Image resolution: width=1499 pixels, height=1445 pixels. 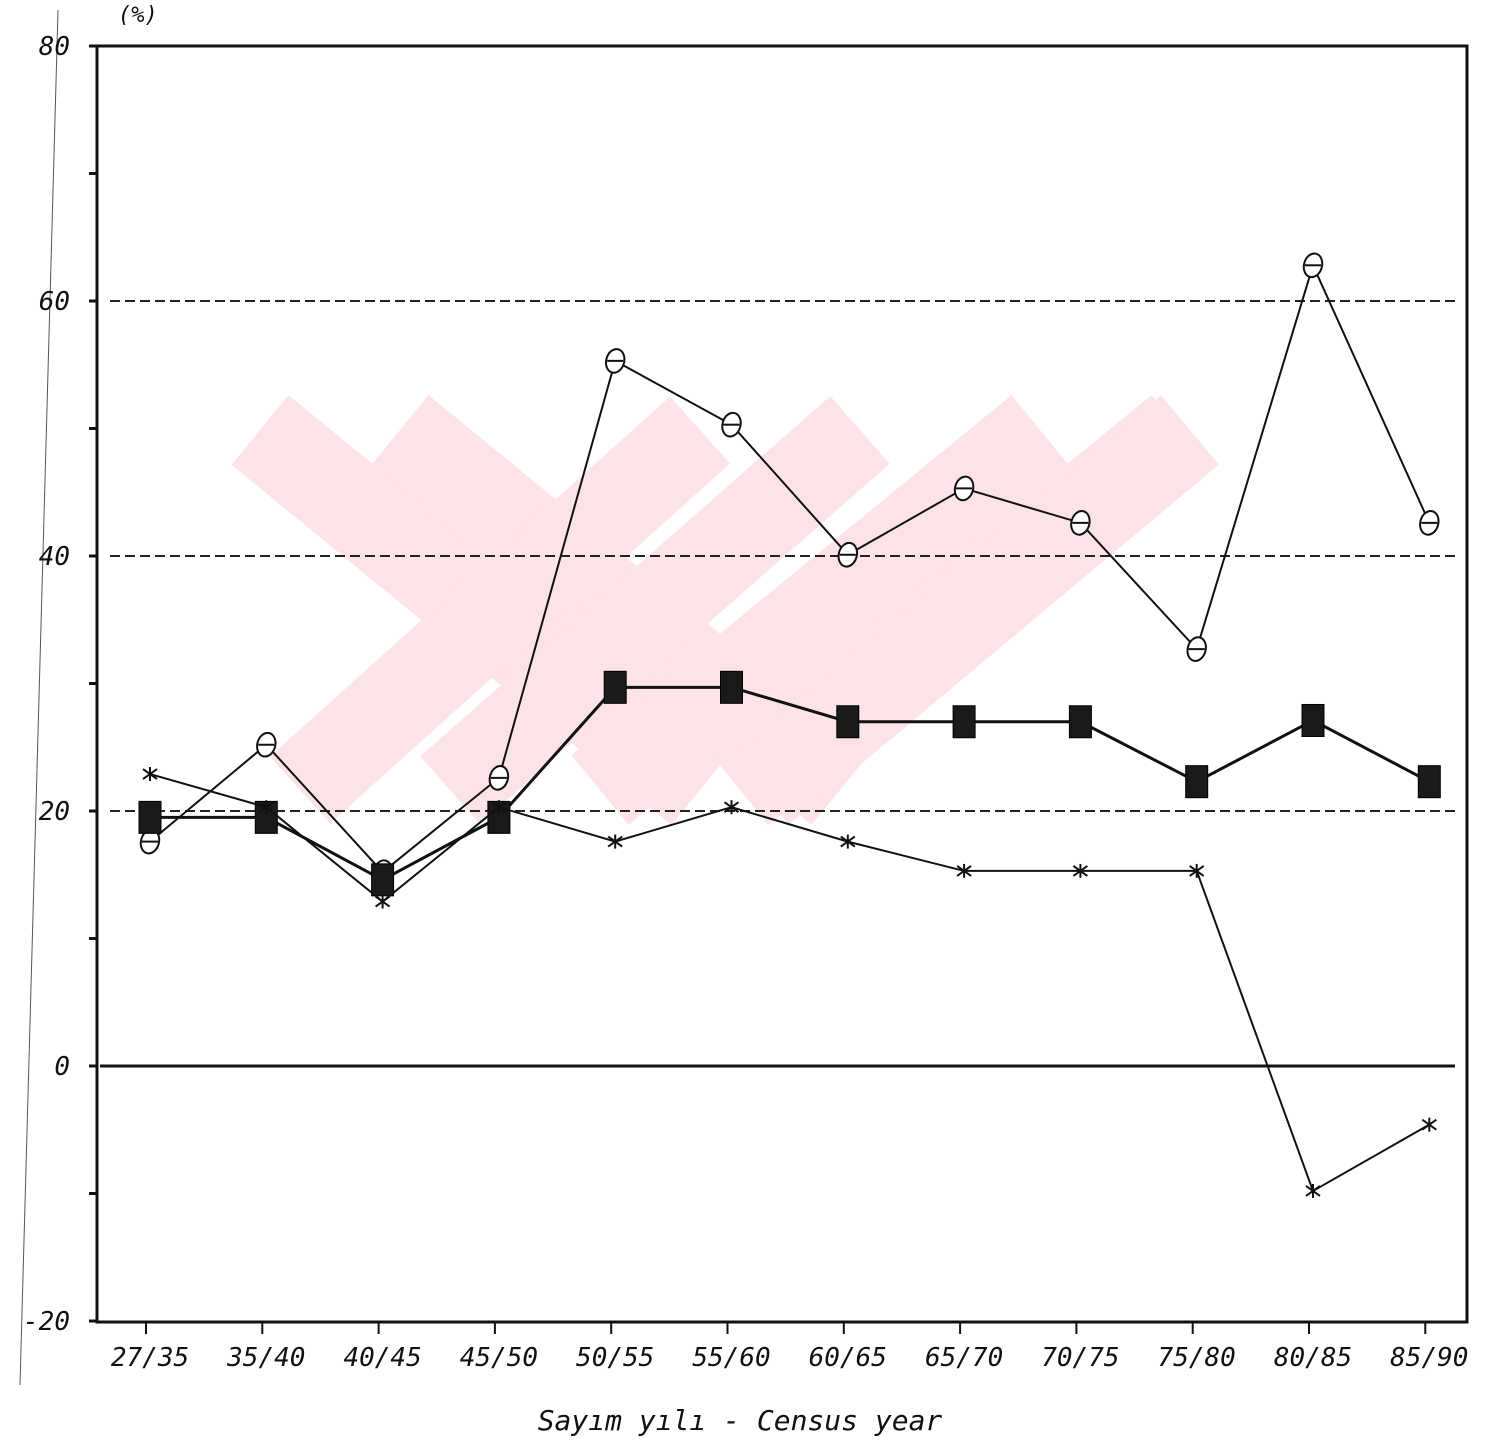 What do you see at coordinates (138, 15) in the screenshot?
I see `y-unit-label: (%)` at bounding box center [138, 15].